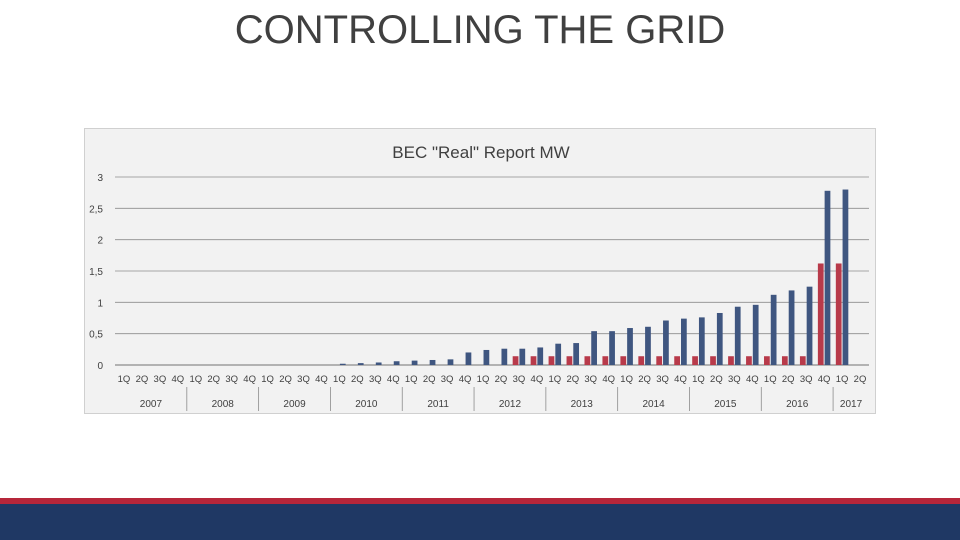 The image size is (960, 540). I want to click on y-axis-ticks: 0 0,5 1 1,5 2 2,5 3, so click(96, 272).